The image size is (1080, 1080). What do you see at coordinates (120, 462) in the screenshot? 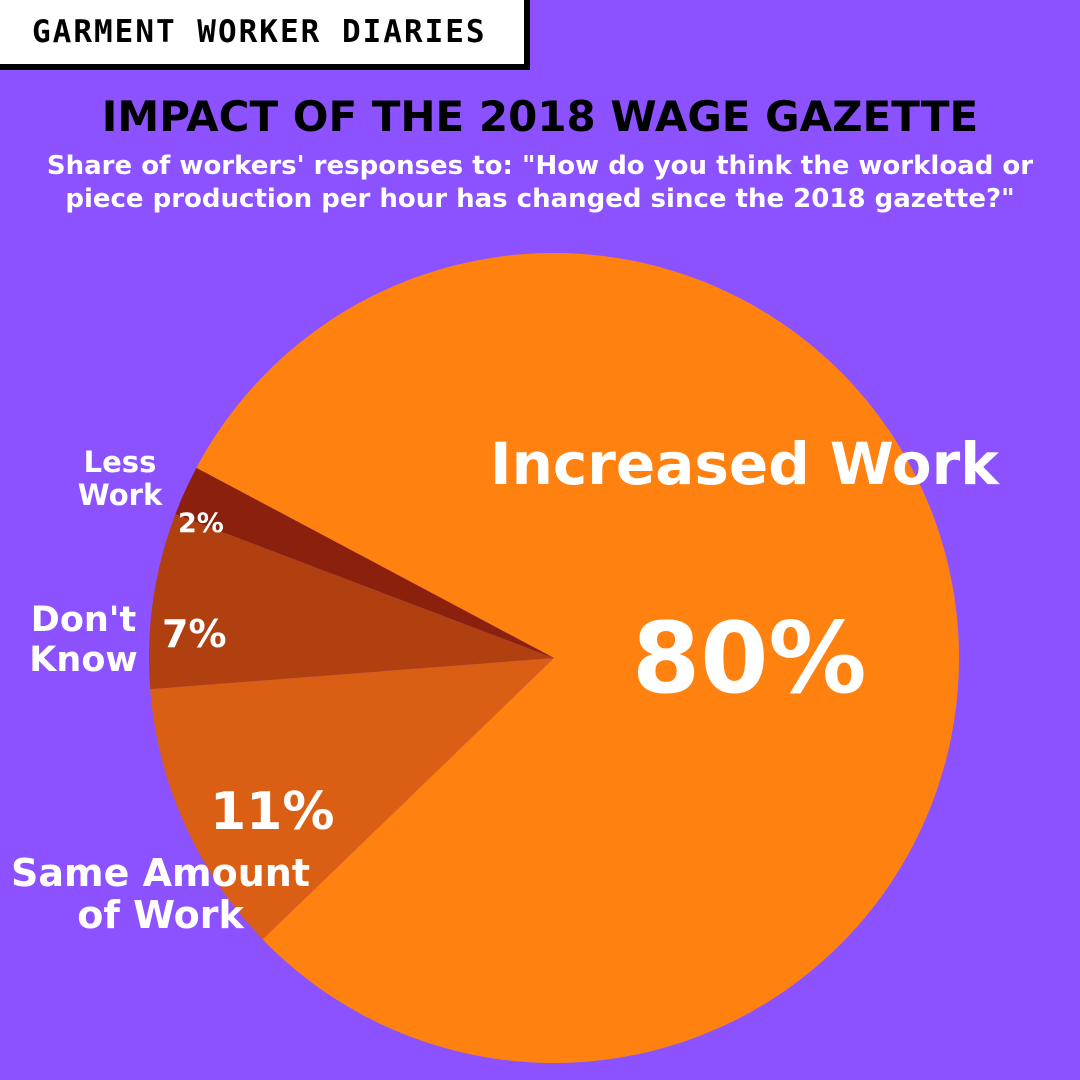
I see `less-work-line-1: Less` at bounding box center [120, 462].